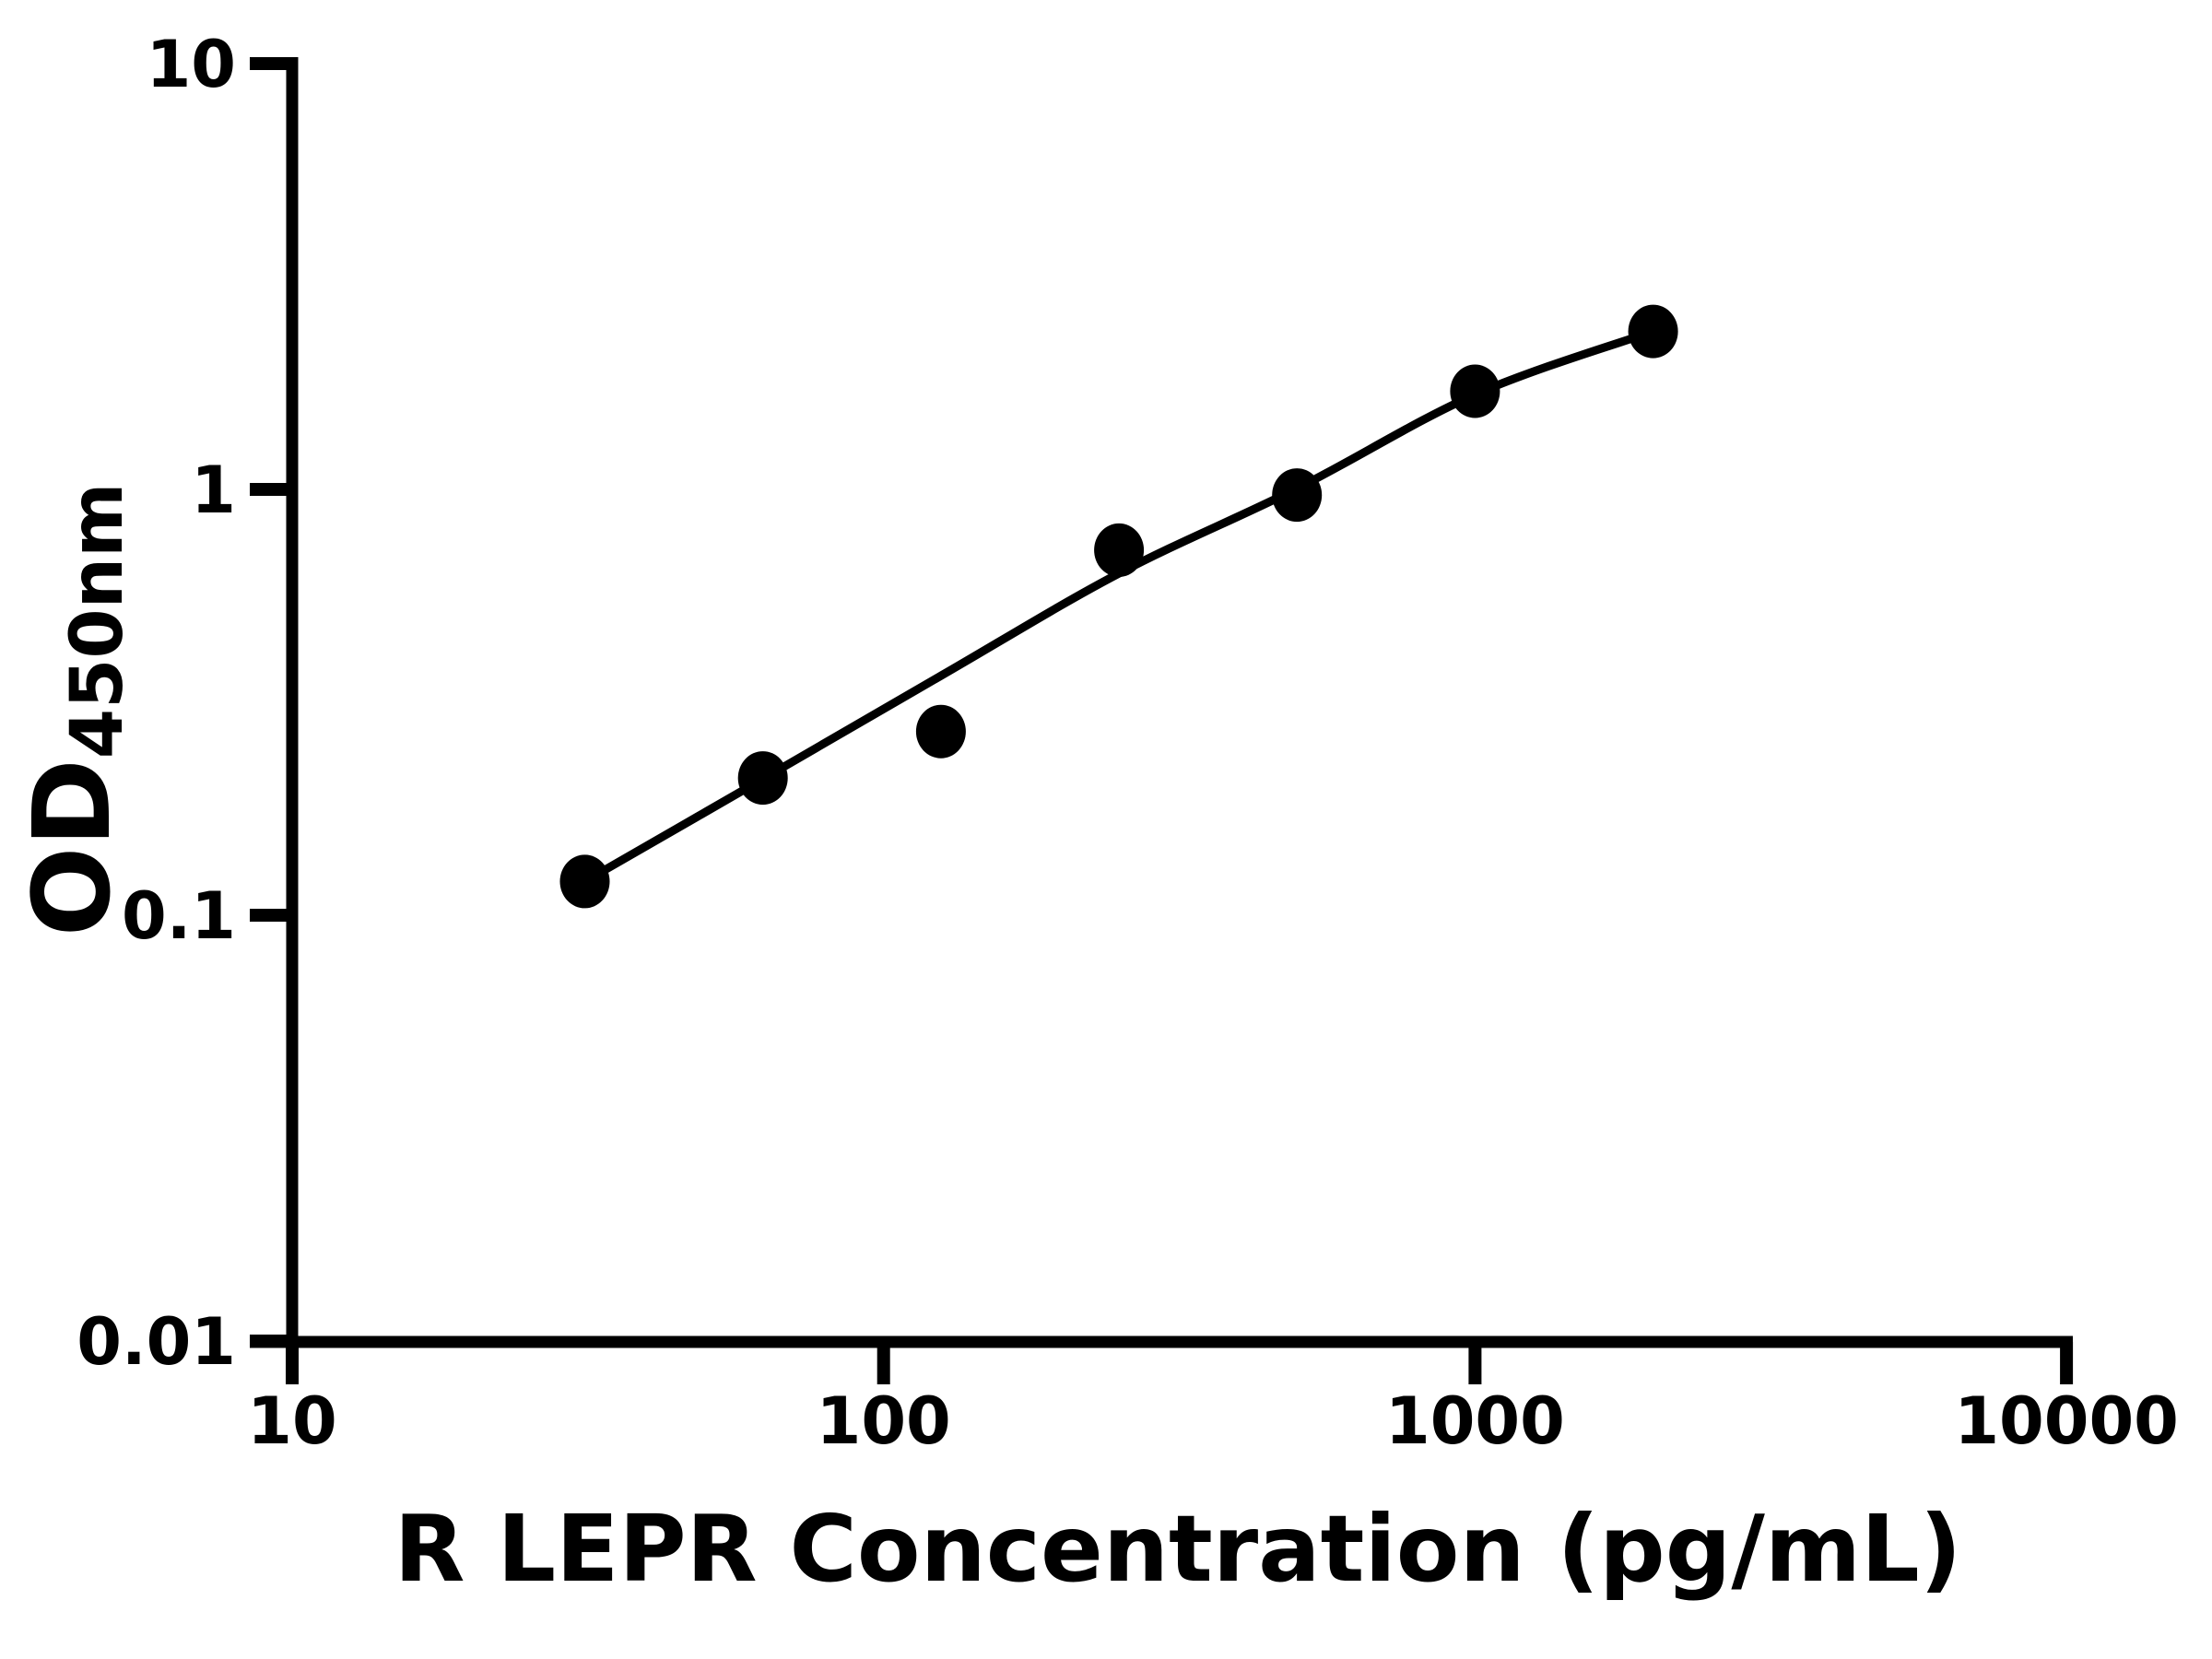 The width and height of the screenshot is (2212, 1659). Describe the element at coordinates (1180, 1363) in the screenshot. I see `x-ticks-group` at that location.